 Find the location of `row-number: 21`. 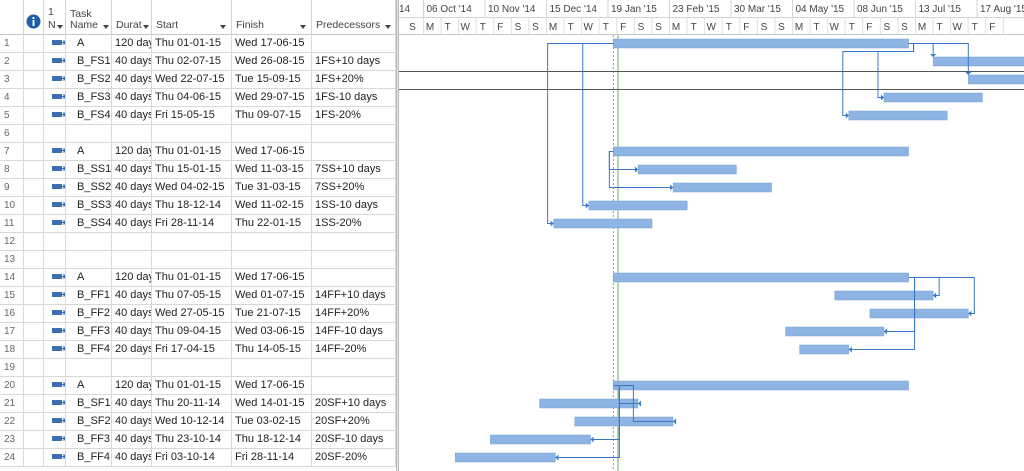

row-number: 21 is located at coordinates (12, 403).